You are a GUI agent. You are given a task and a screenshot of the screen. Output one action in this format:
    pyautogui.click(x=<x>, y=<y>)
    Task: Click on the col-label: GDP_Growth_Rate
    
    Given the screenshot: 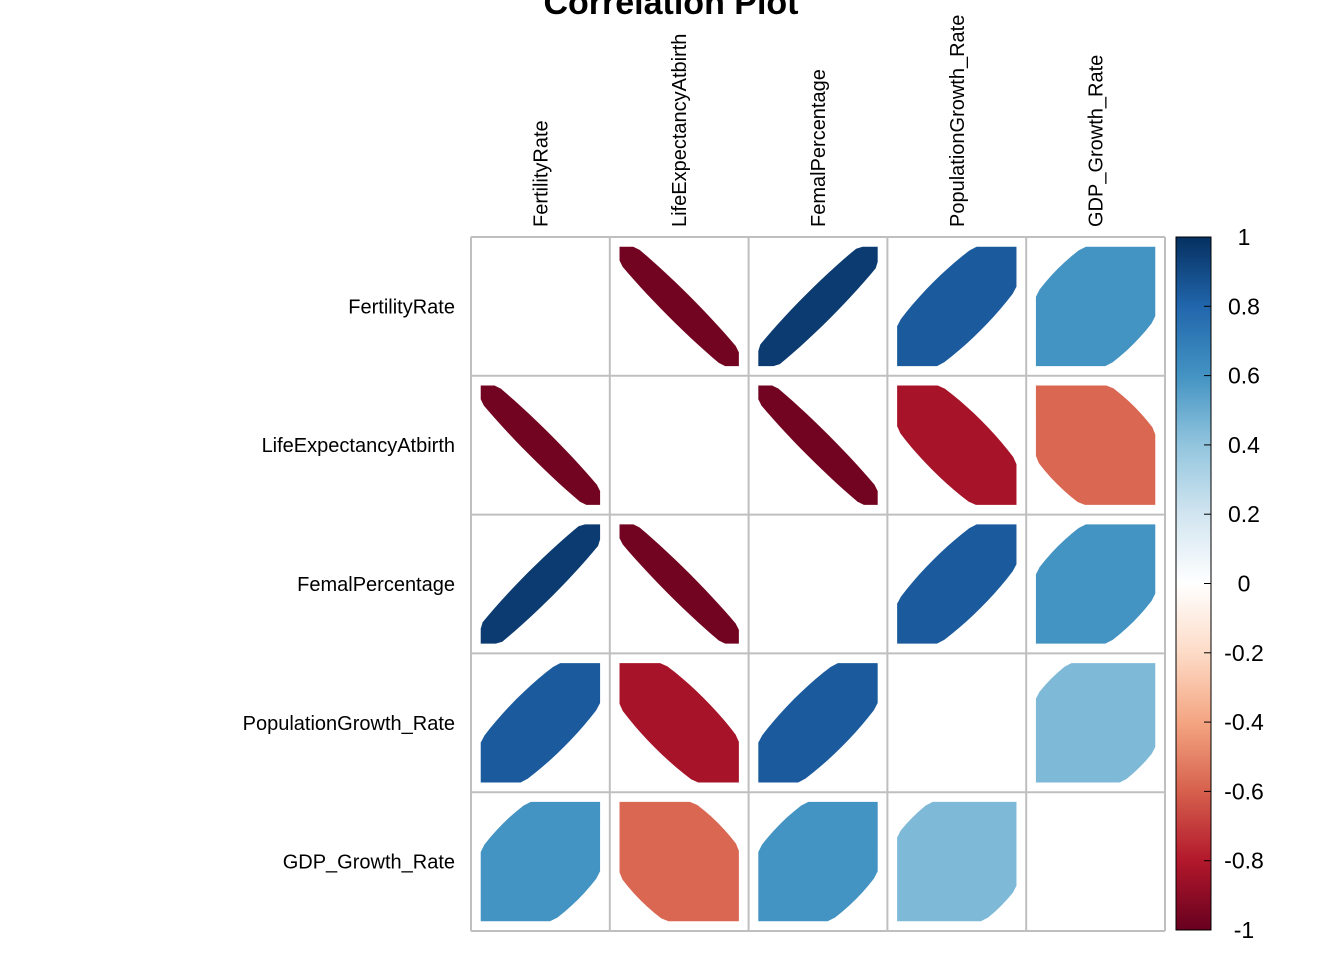 What is the action you would take?
    pyautogui.click(x=1097, y=141)
    